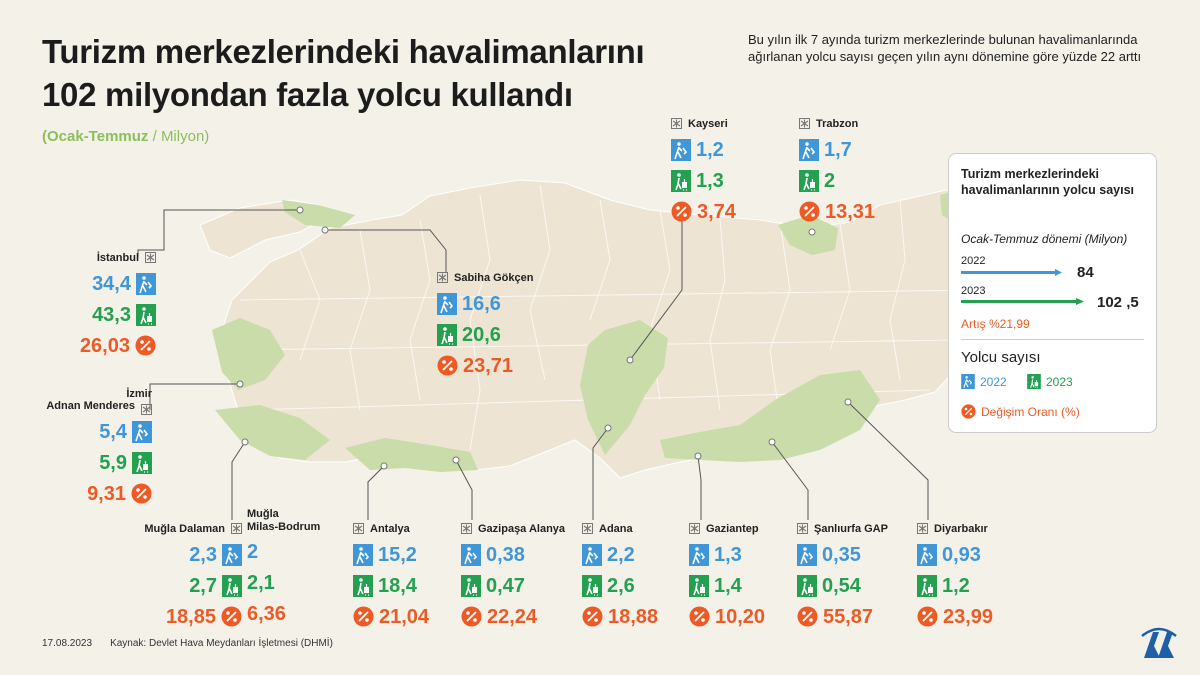 Image resolution: width=1200 pixels, height=675 pixels. I want to click on airport-name: Adana, so click(616, 529).